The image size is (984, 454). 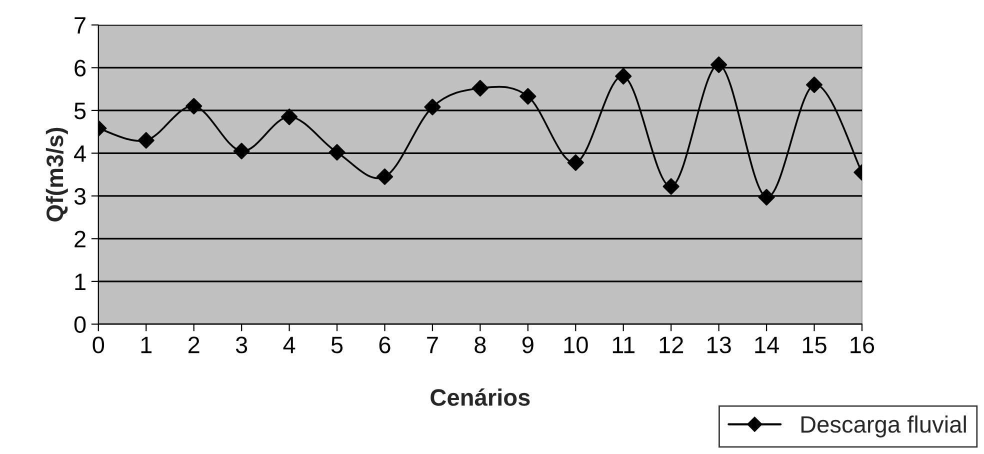 I want to click on x-tick-label: 14, so click(x=767, y=345).